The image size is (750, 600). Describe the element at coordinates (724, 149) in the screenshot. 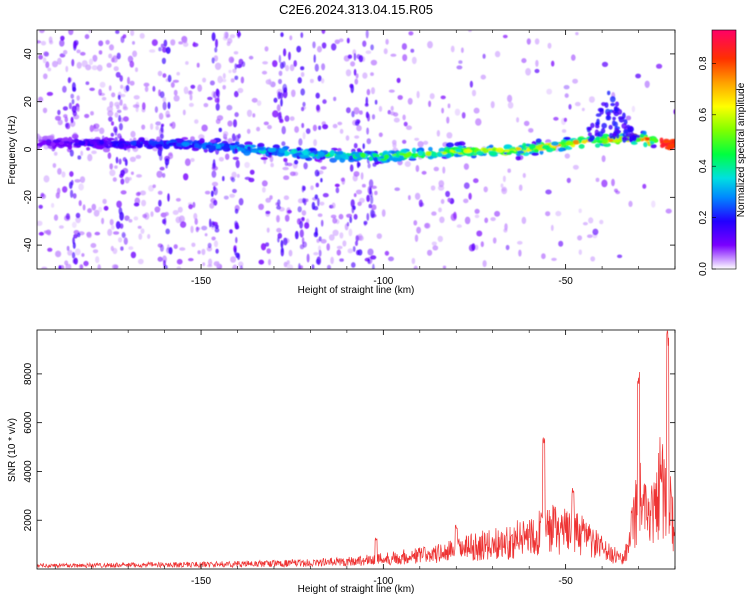

I see `colorbar-gradient` at that location.